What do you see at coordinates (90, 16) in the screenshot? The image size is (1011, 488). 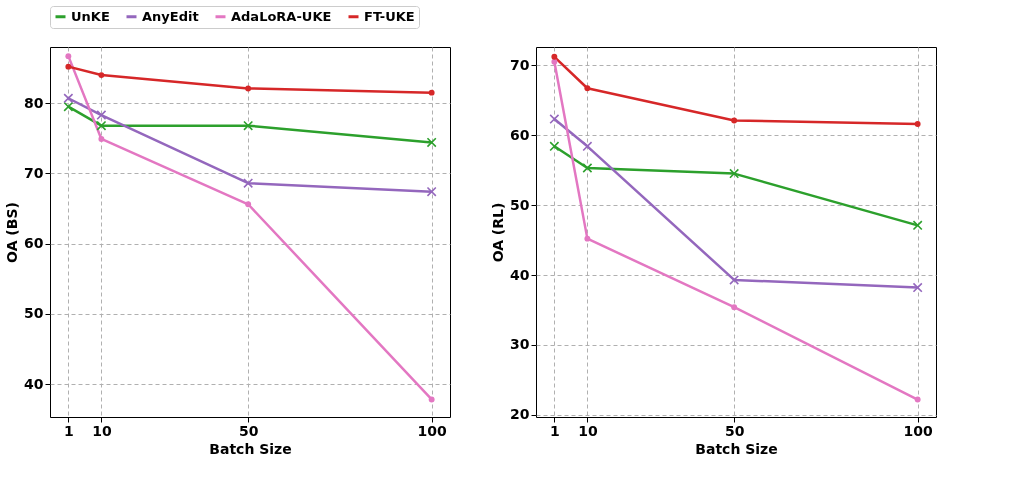 I see `legend-label: UnKE` at bounding box center [90, 16].